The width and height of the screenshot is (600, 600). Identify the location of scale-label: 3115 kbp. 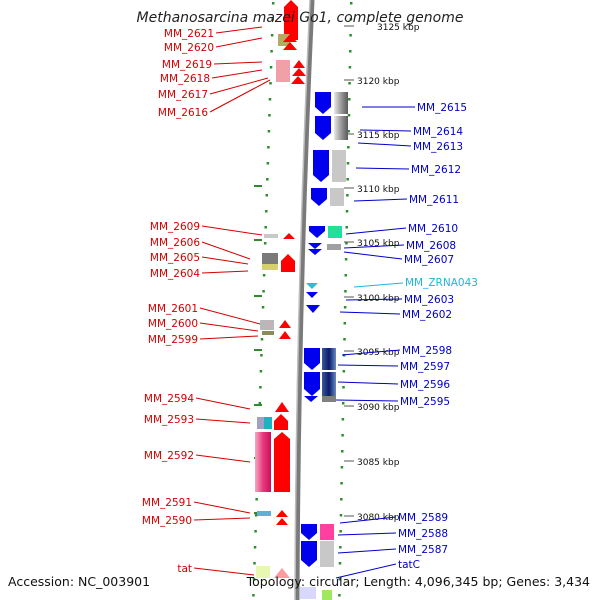
(378, 136).